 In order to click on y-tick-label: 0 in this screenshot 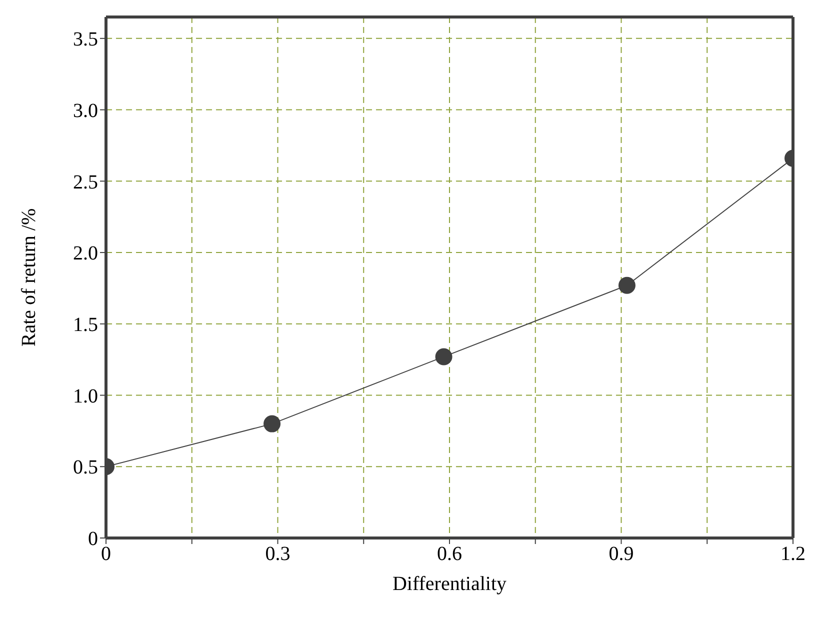, I will do `click(93, 539)`.